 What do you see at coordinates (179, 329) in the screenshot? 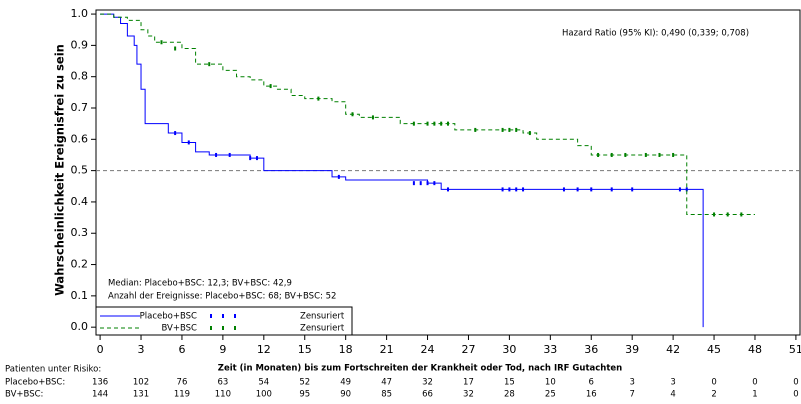
I see `legend-label: BV+BSC` at bounding box center [179, 329].